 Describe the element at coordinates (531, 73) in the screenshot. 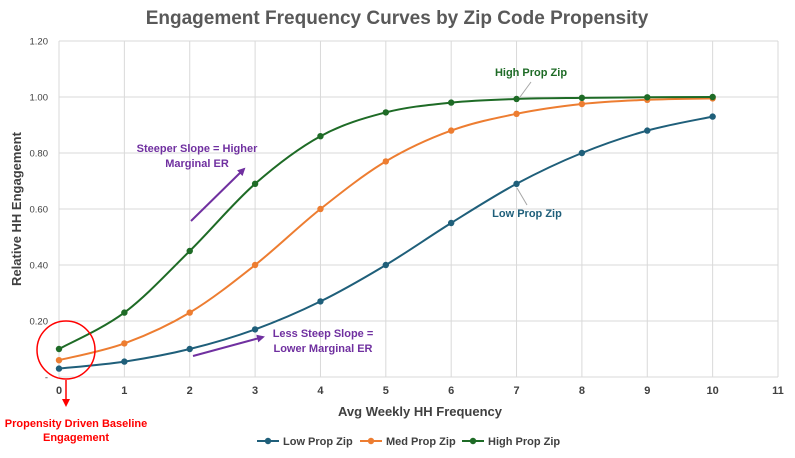

I see `high-prop-label: High Prop Zip` at that location.